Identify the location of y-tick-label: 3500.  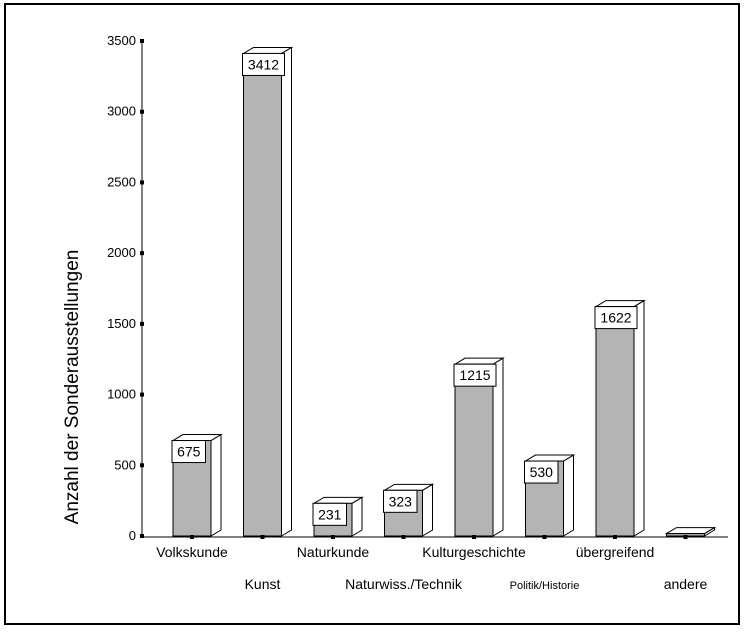
(121, 40).